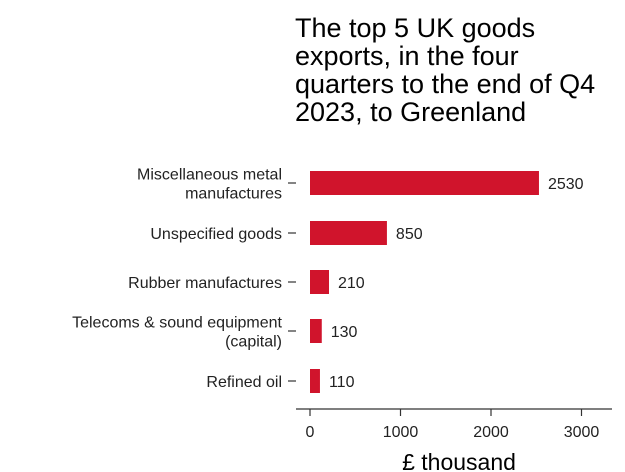 The image size is (625, 472). What do you see at coordinates (409, 234) in the screenshot?
I see `data-label: 850` at bounding box center [409, 234].